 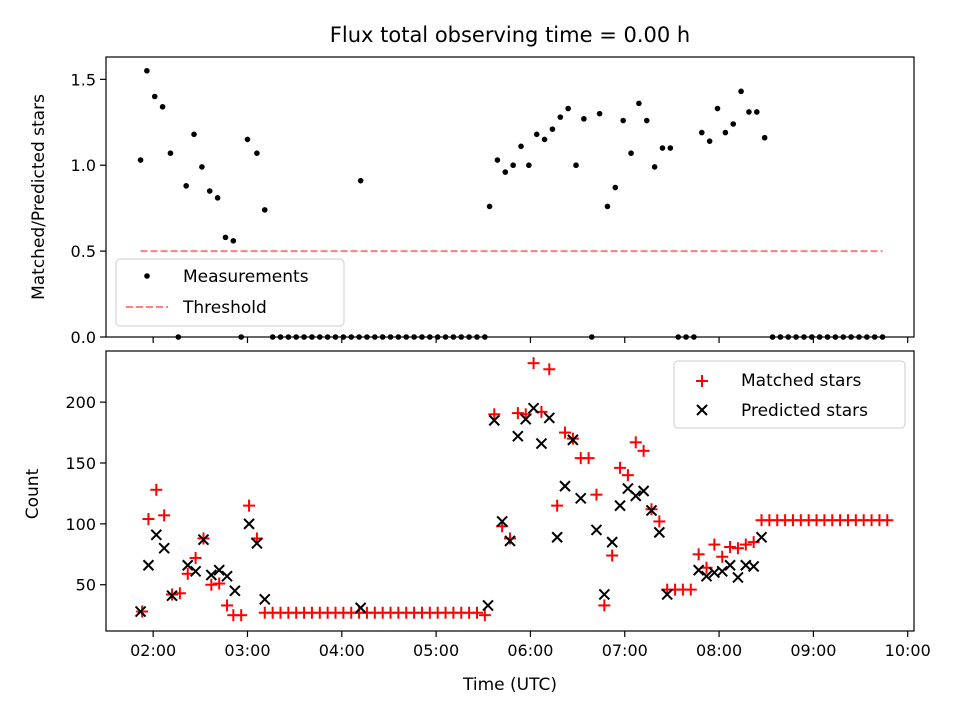 What do you see at coordinates (342, 650) in the screenshot?
I see `x-tick-label: 04:00` at bounding box center [342, 650].